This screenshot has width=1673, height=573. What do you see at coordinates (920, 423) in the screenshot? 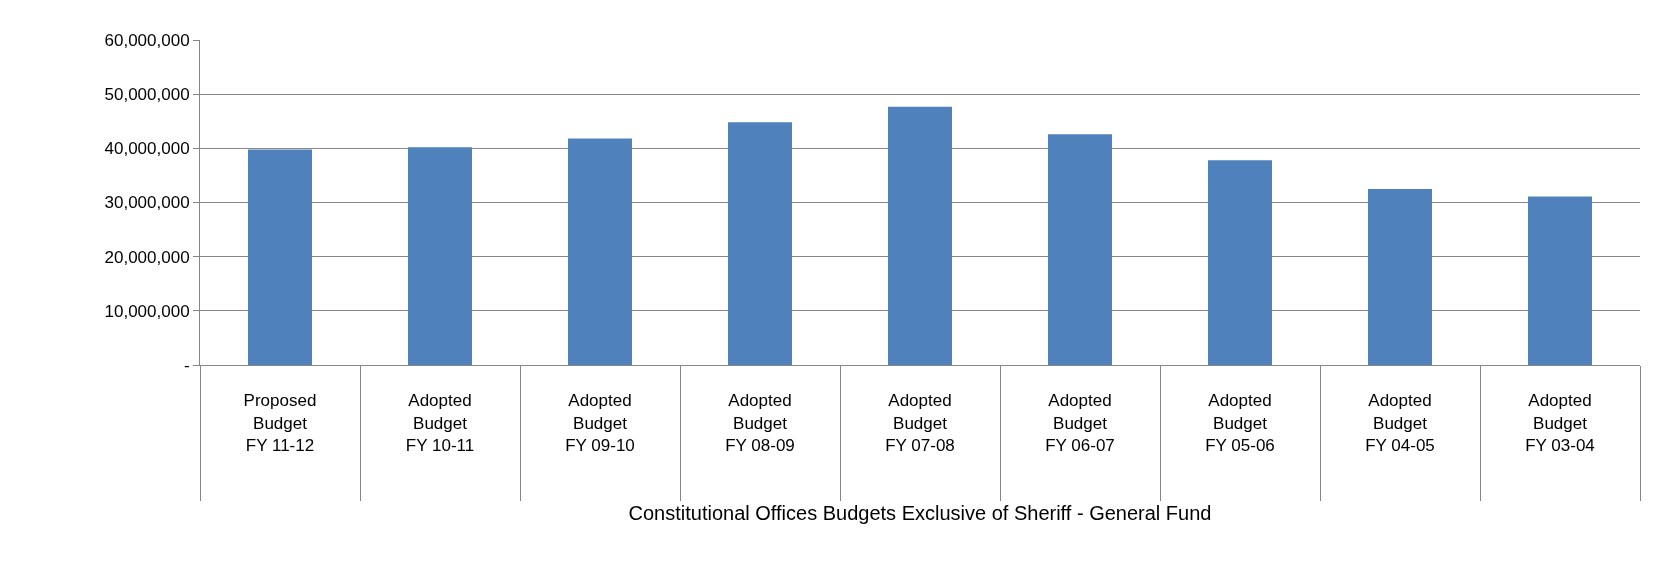
I see `x-tick-label: Adopted Budget FY 07-08` at bounding box center [920, 423].